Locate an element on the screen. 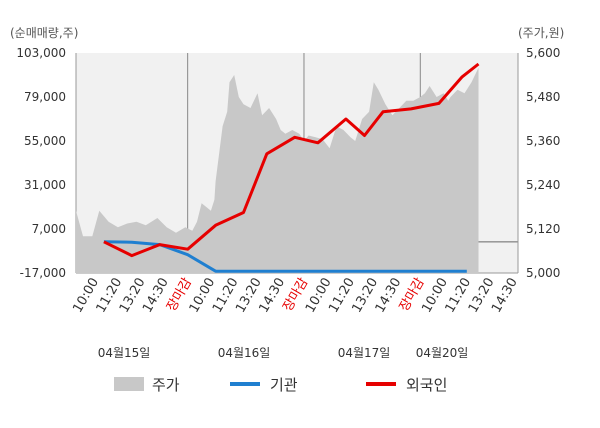  legend-label-price: 주가 is located at coordinates (166, 385).